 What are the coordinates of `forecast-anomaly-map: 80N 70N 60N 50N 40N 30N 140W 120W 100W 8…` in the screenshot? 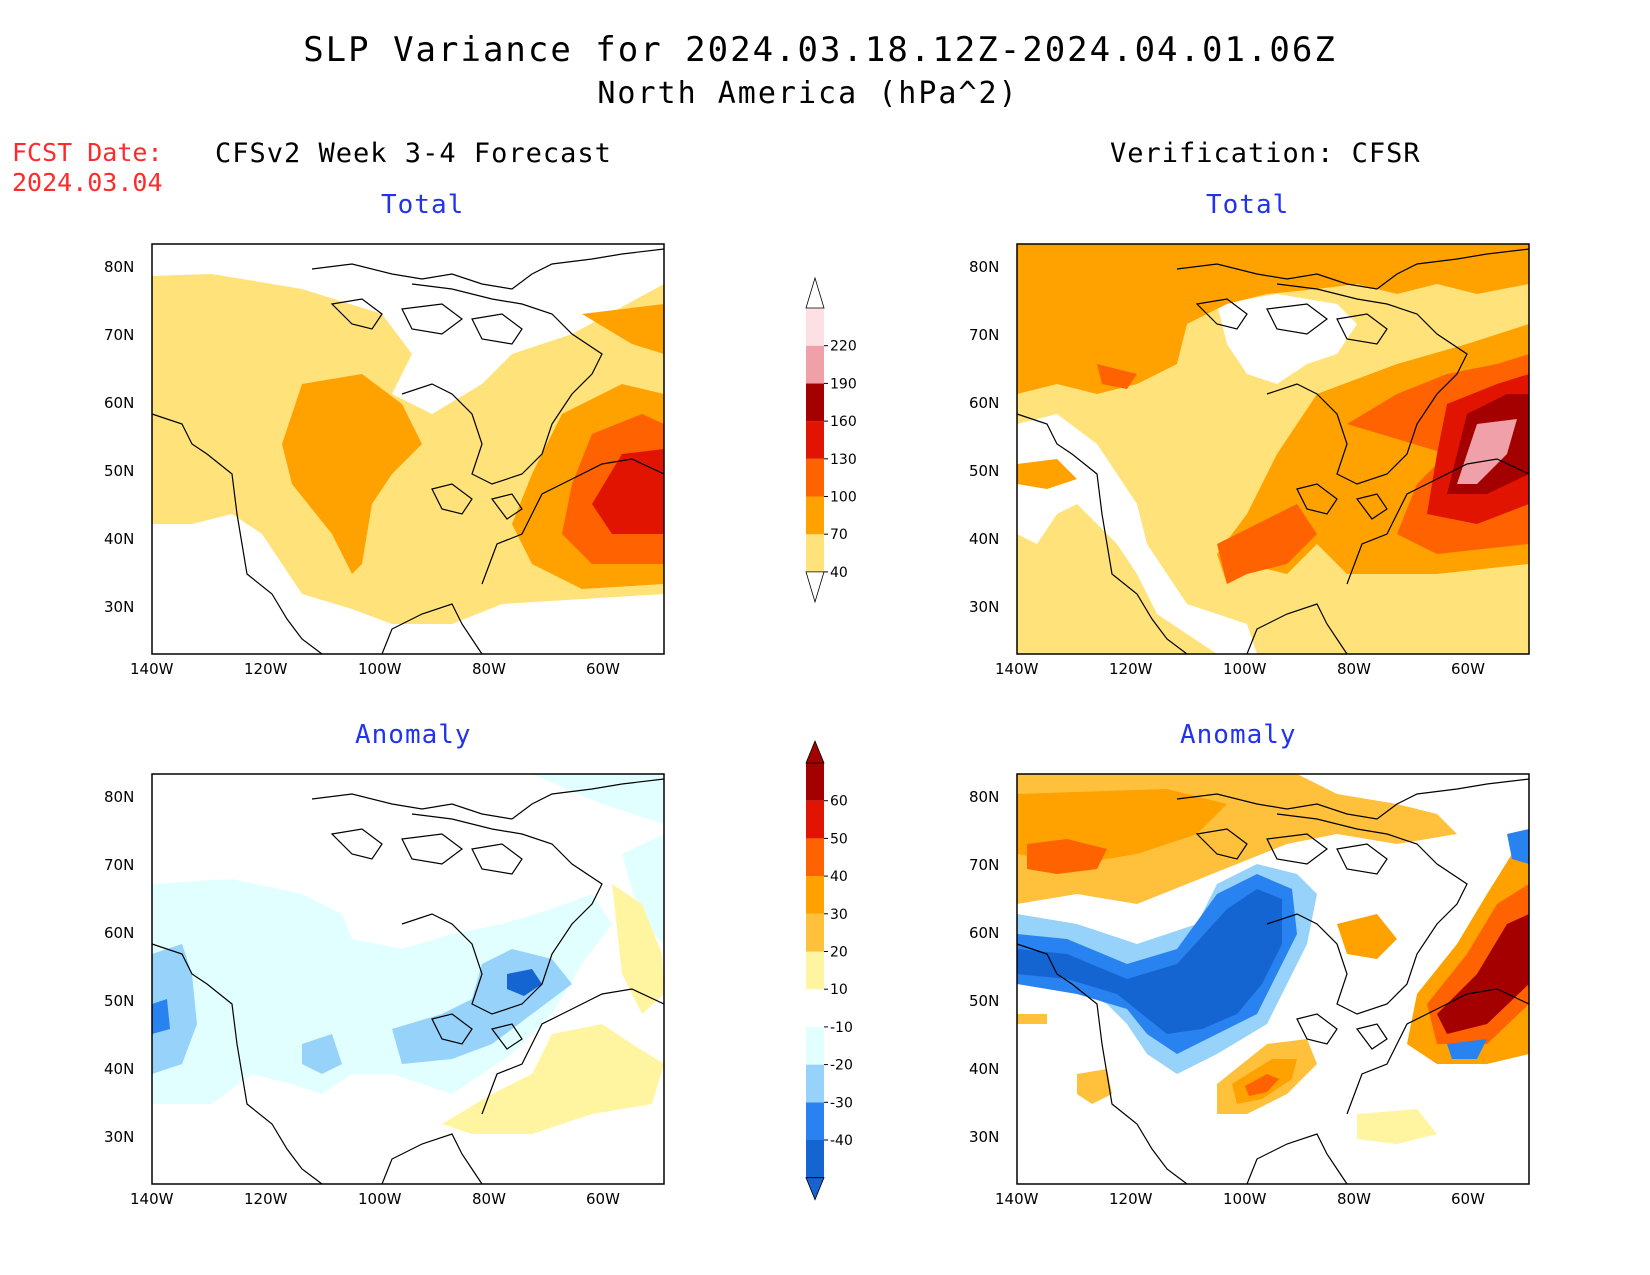 It's located at (384, 990).